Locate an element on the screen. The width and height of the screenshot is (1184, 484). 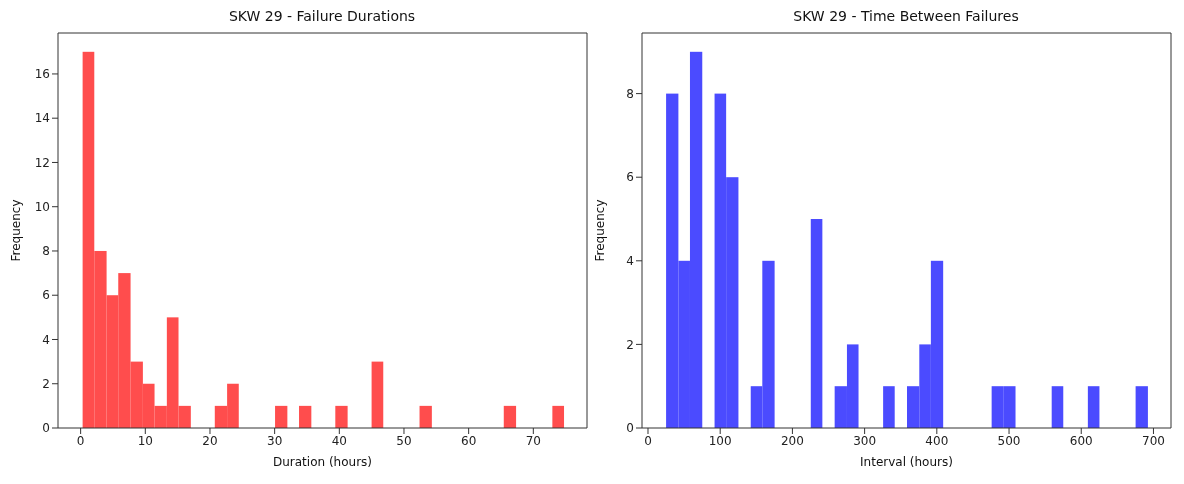
x-tick-label: 400 is located at coordinates (937, 440).